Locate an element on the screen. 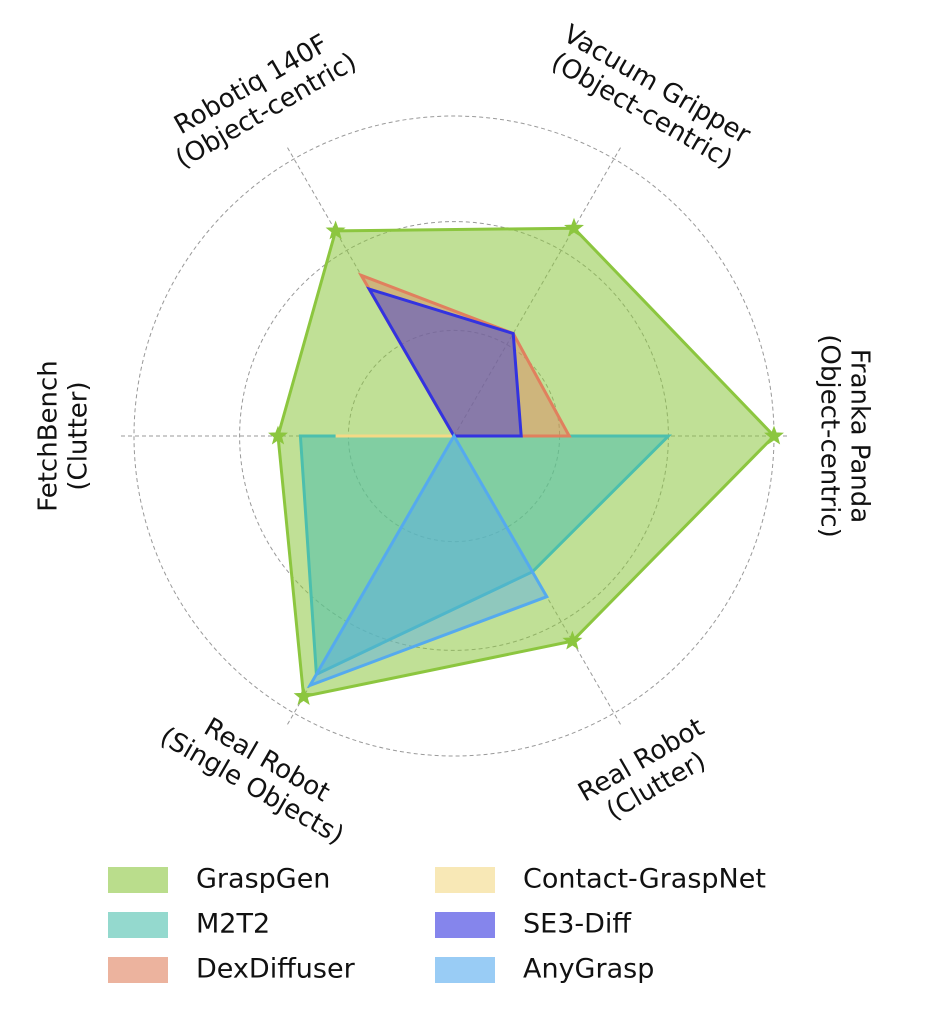 The width and height of the screenshot is (932, 1024). axis-label-5: Real Robot(Single Objects) is located at coordinates (252, 781).